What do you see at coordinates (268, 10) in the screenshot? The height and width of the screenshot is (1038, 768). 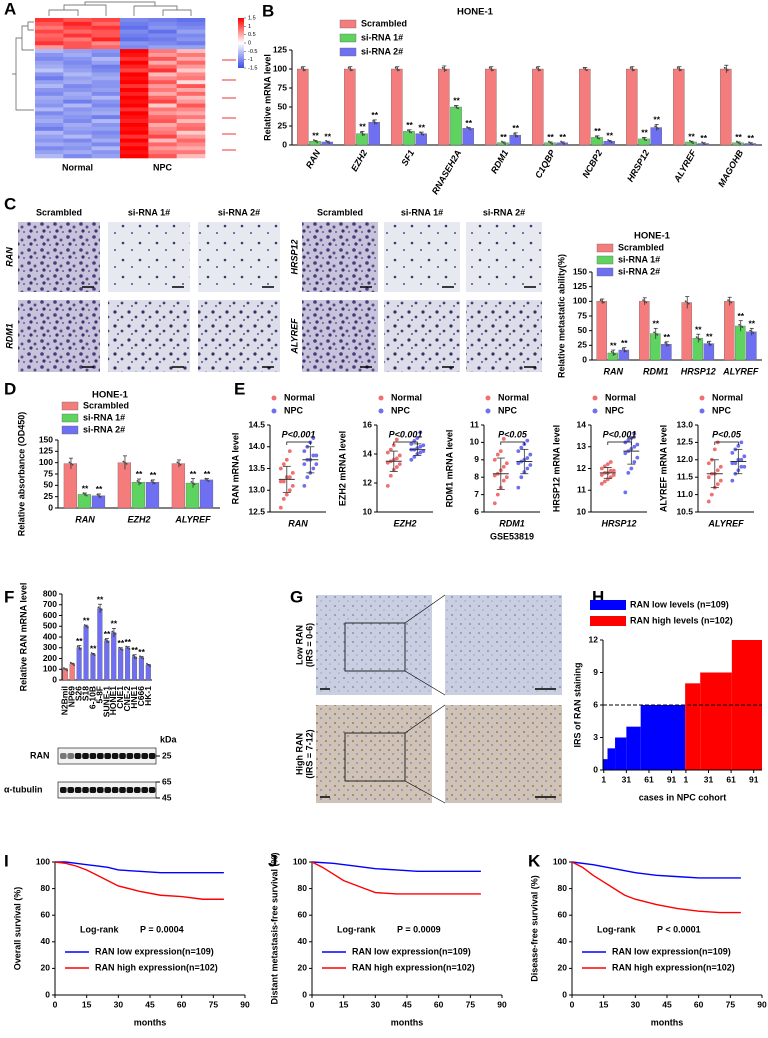 I see `panel-letter: B` at bounding box center [268, 10].